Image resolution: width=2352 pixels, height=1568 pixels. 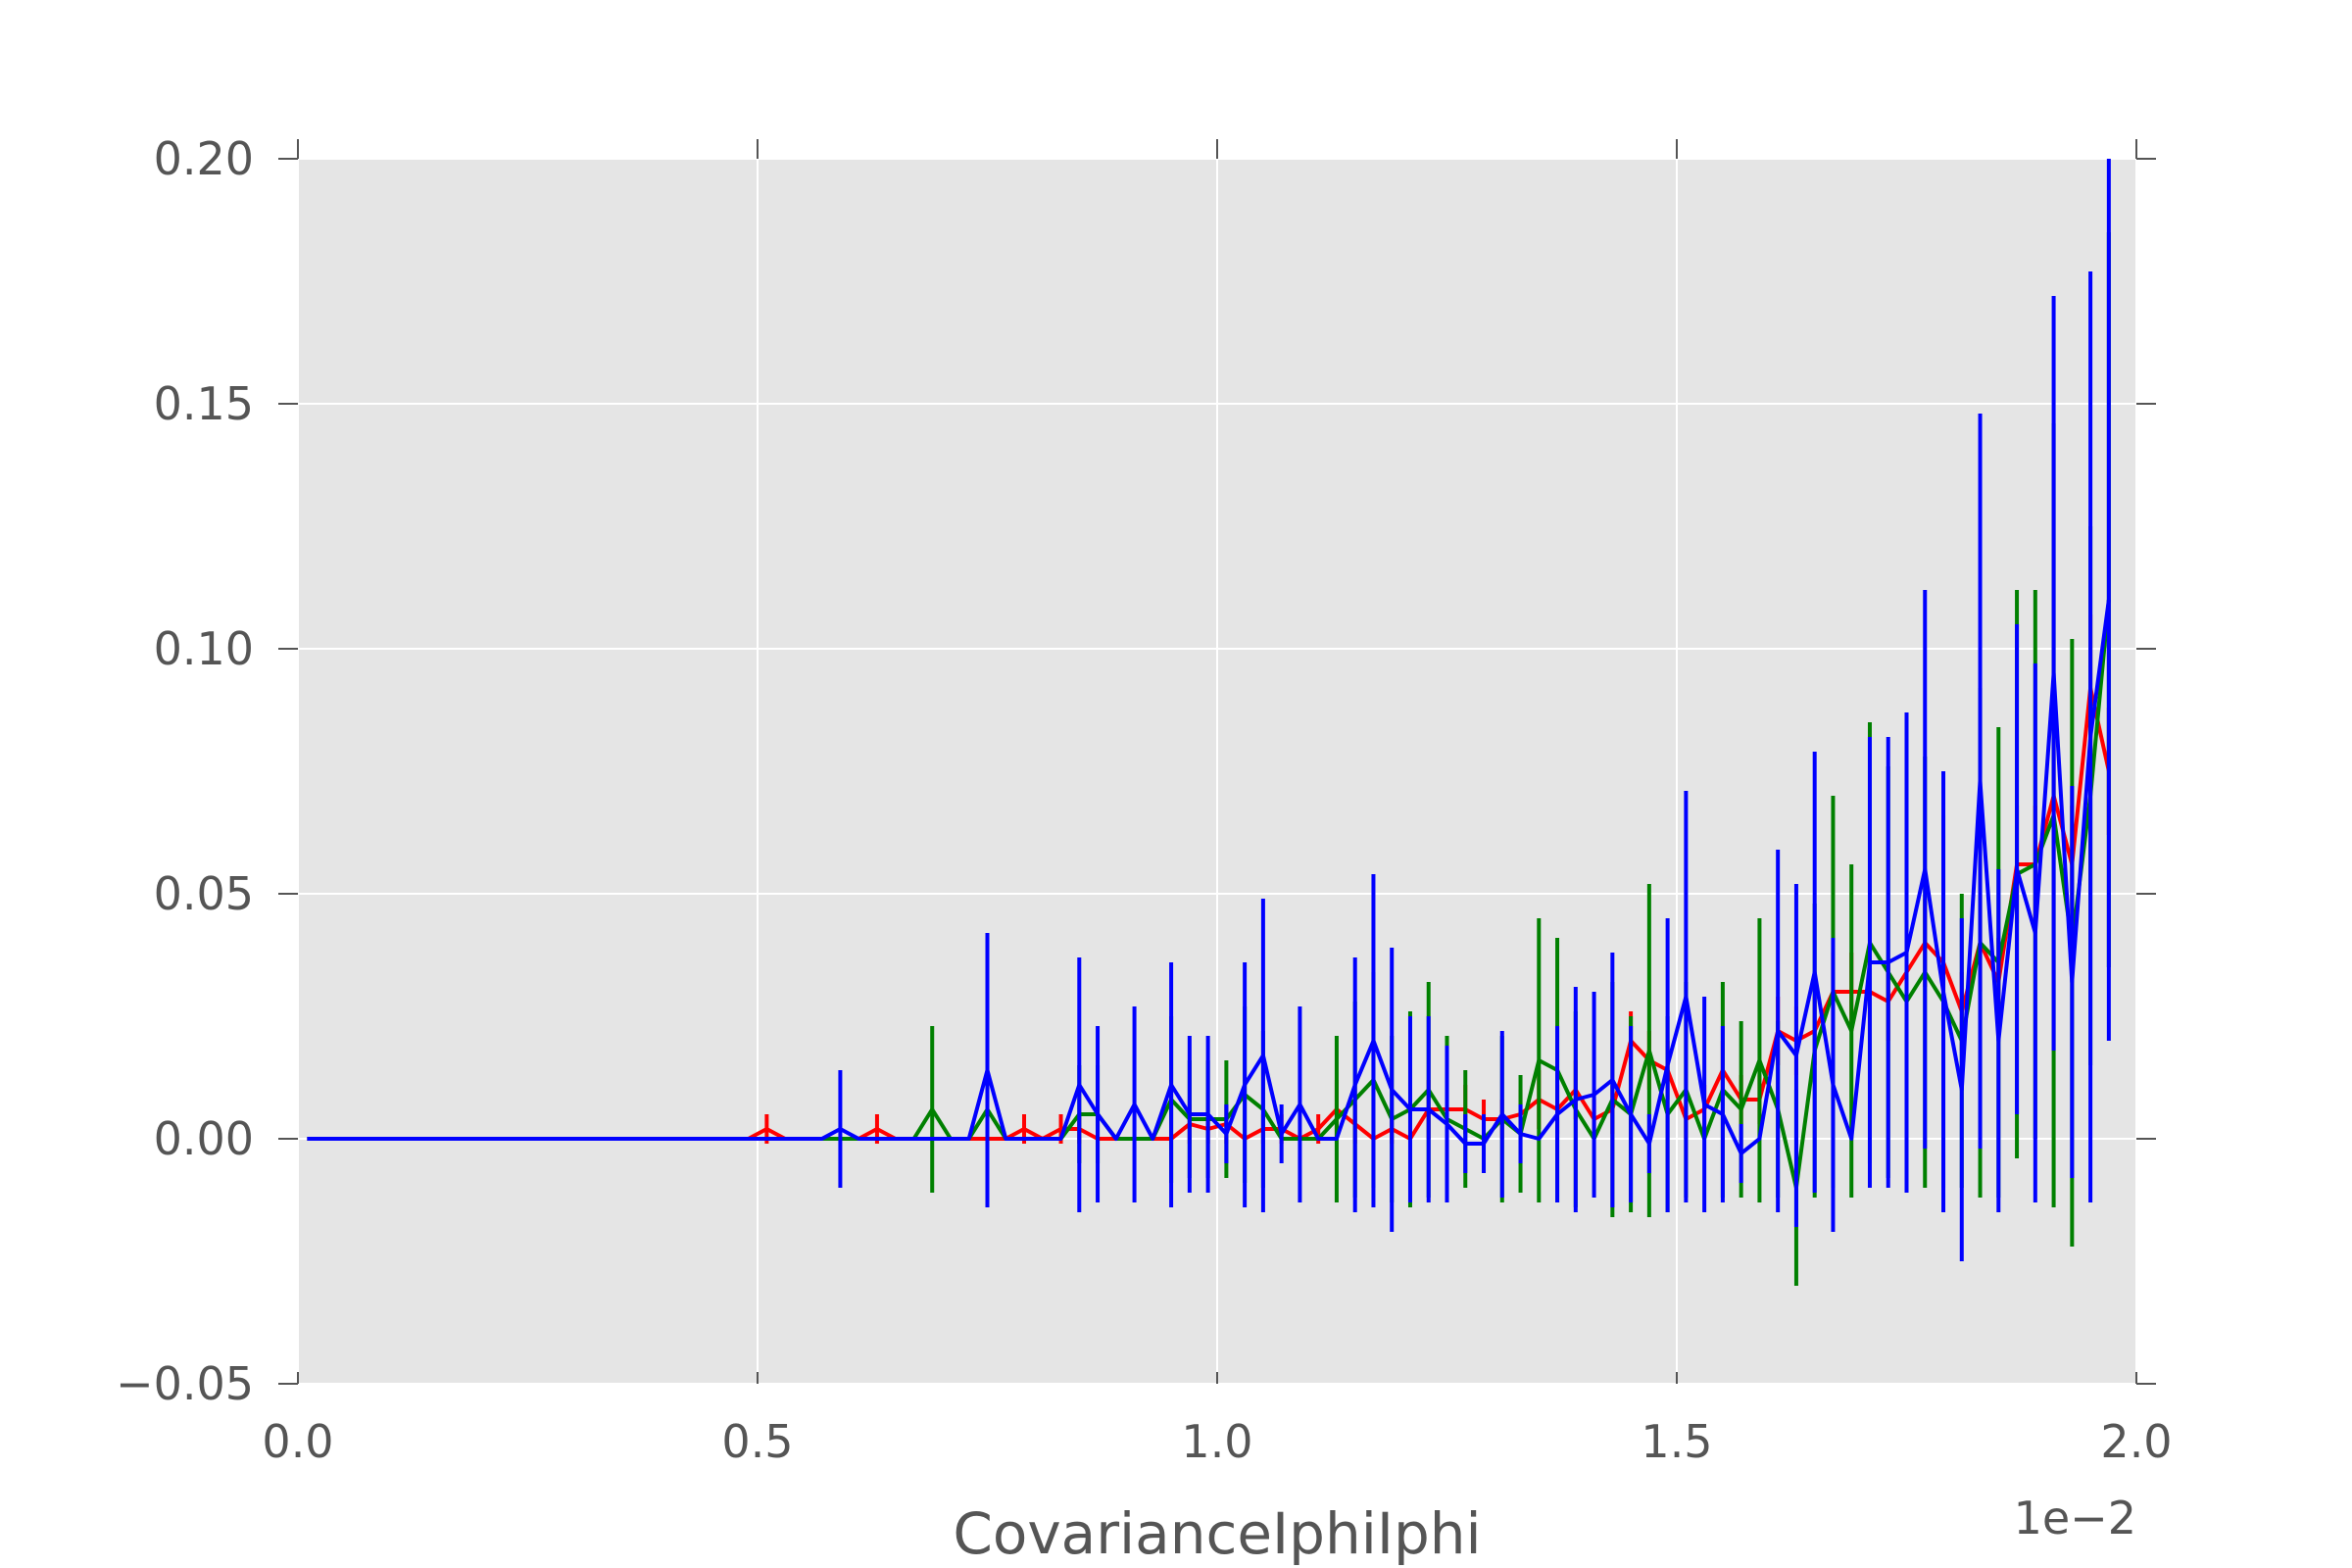 What do you see at coordinates (1217, 1533) in the screenshot?
I see `x-axis-title: CovarianceIphiIphi` at bounding box center [1217, 1533].